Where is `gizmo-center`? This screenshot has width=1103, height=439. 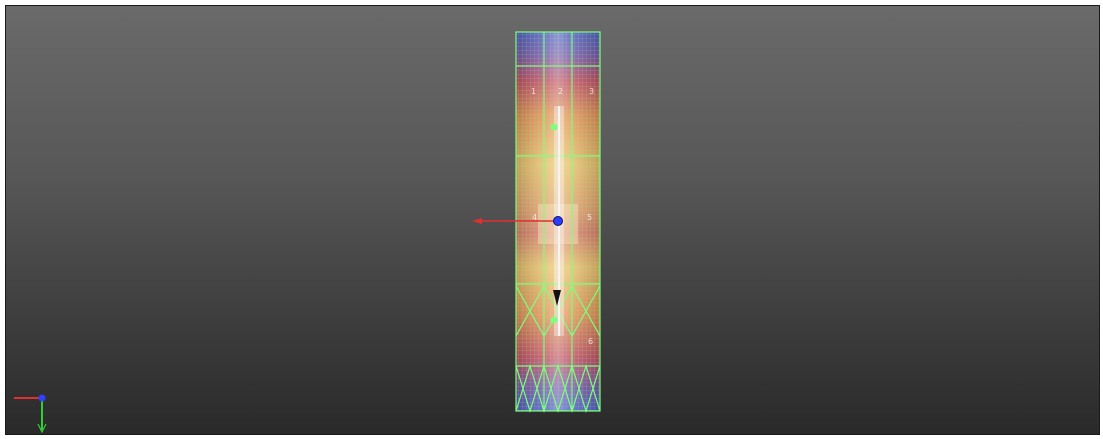 gizmo-center is located at coordinates (558, 221).